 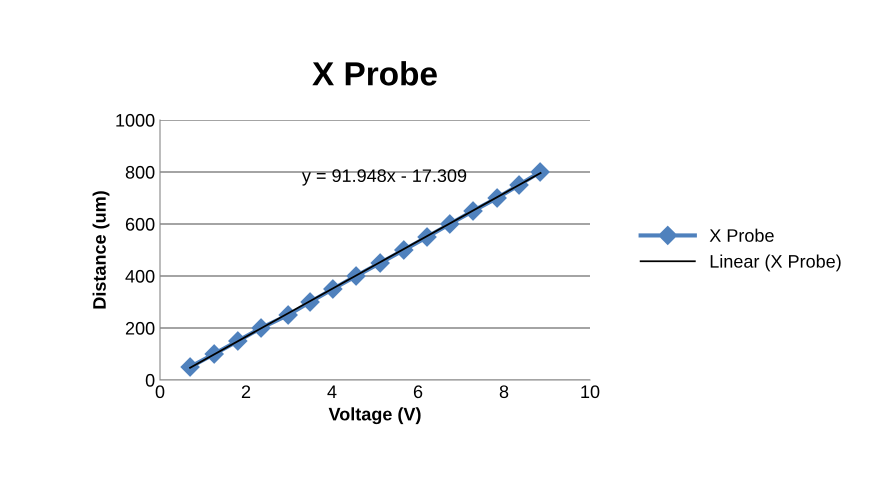 What do you see at coordinates (384, 177) in the screenshot?
I see `annotation: y = 91.948x - 17.309` at bounding box center [384, 177].